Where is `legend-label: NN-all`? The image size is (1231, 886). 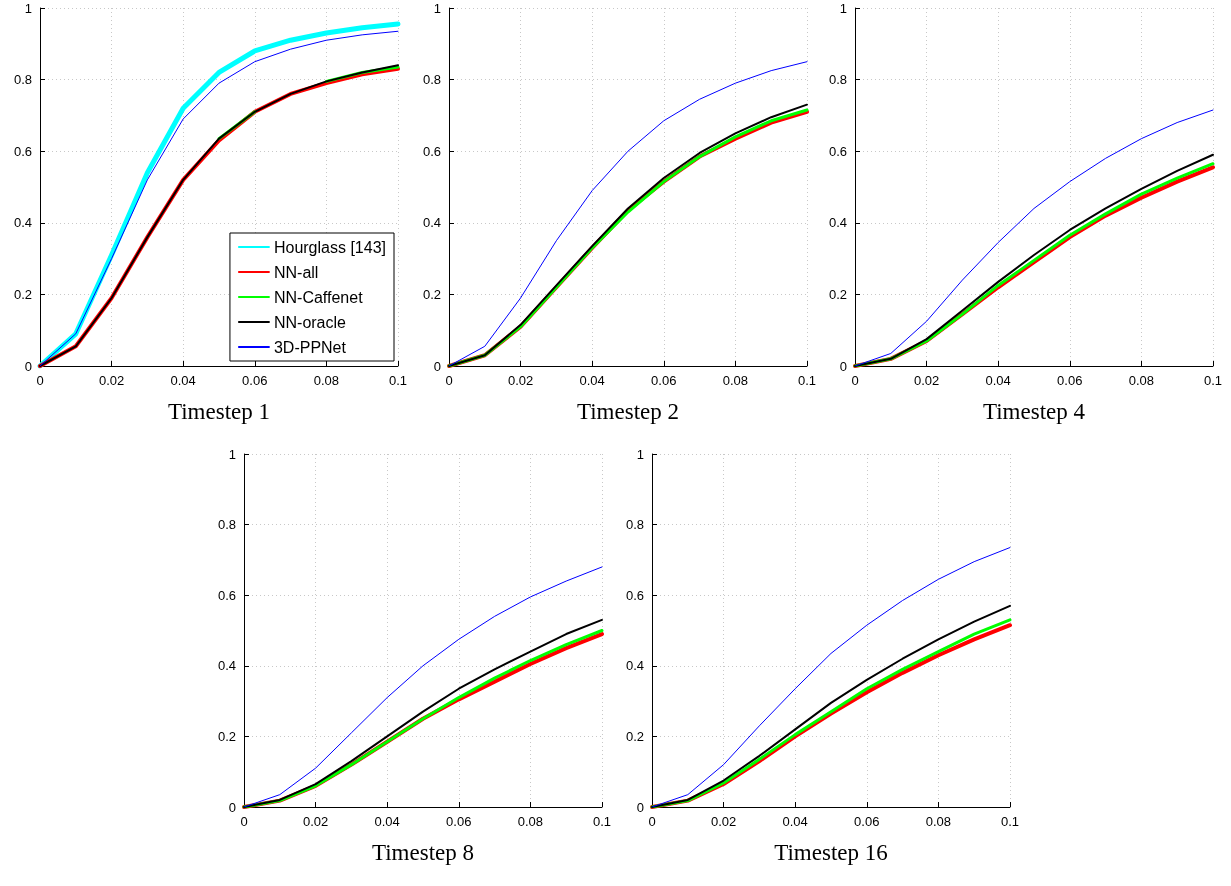 legend-label: NN-all is located at coordinates (296, 272).